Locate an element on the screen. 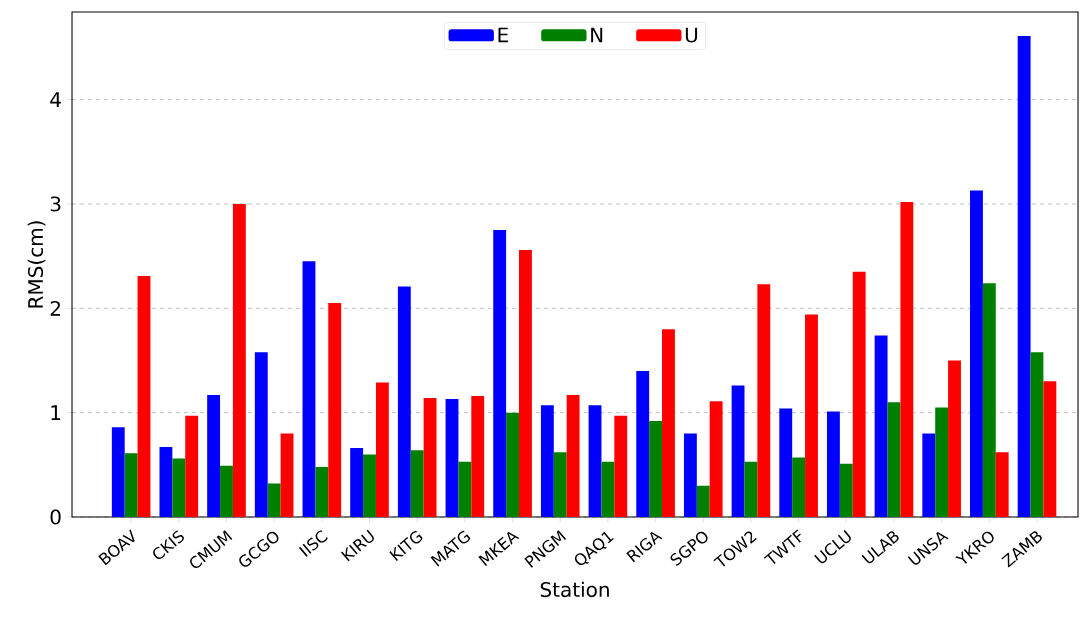 The height and width of the screenshot is (623, 1080). x-axis-title: Station is located at coordinates (574, 589).